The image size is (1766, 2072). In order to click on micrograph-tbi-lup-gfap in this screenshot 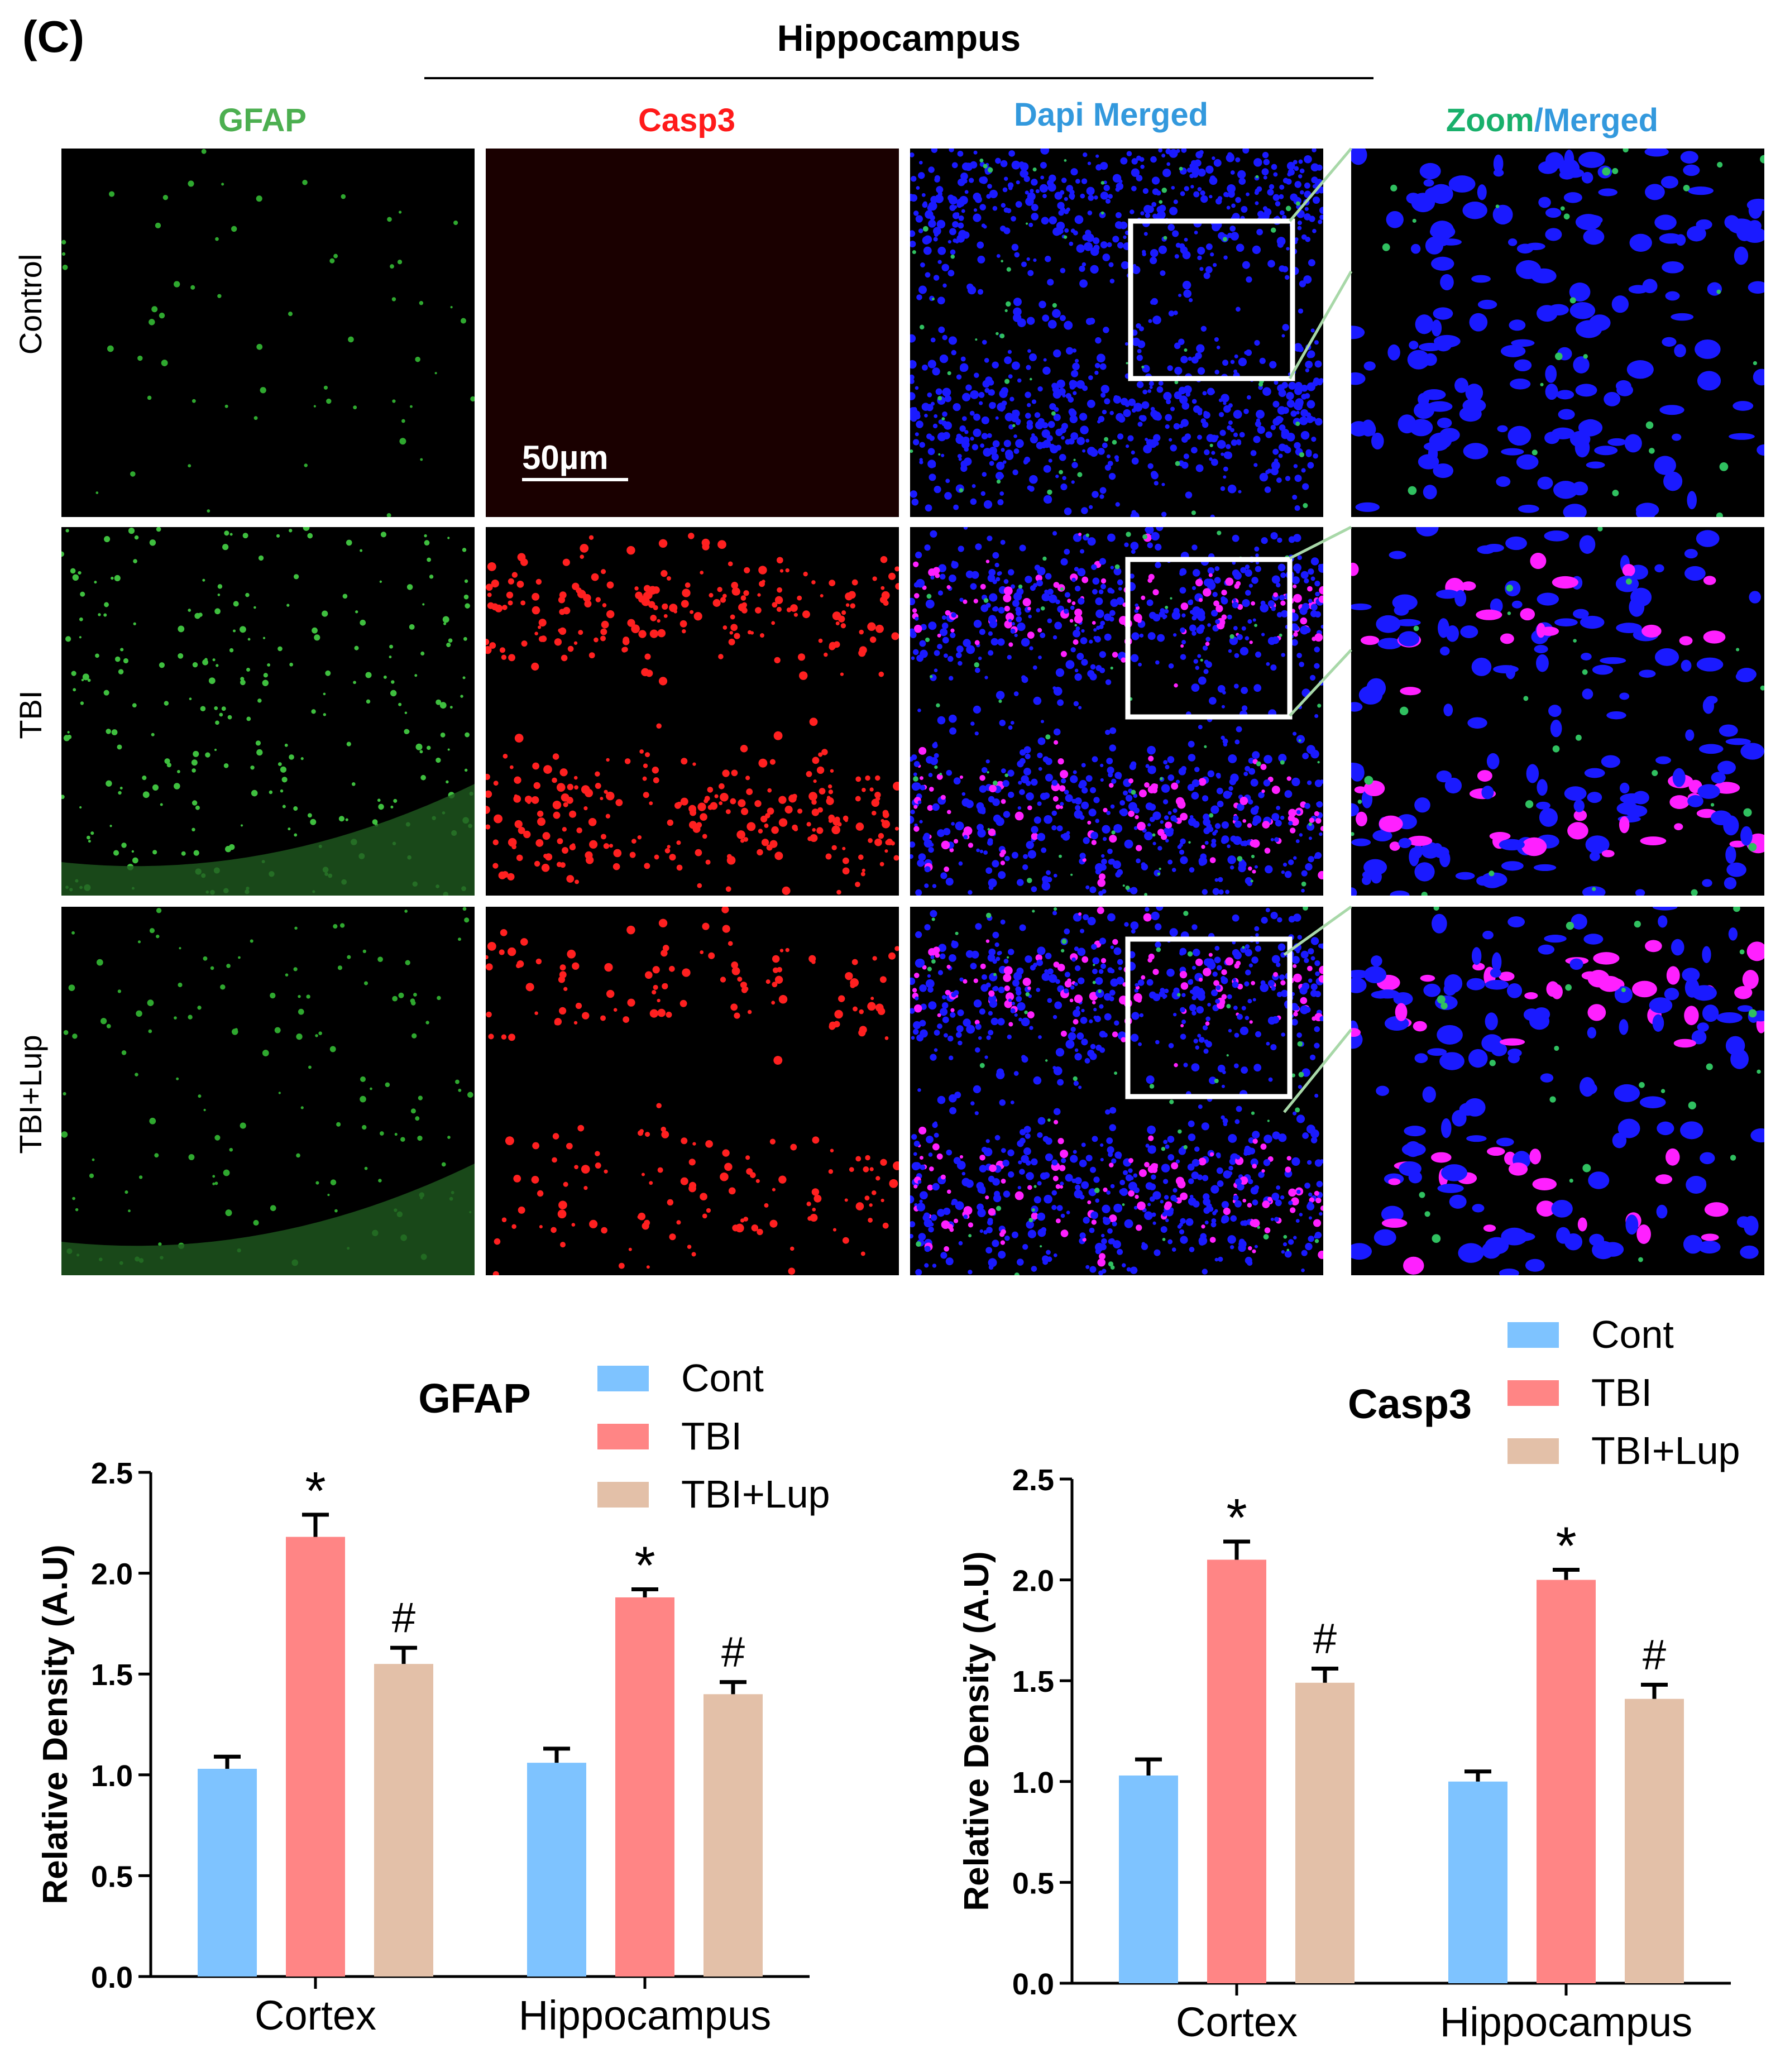, I will do `click(268, 1091)`.